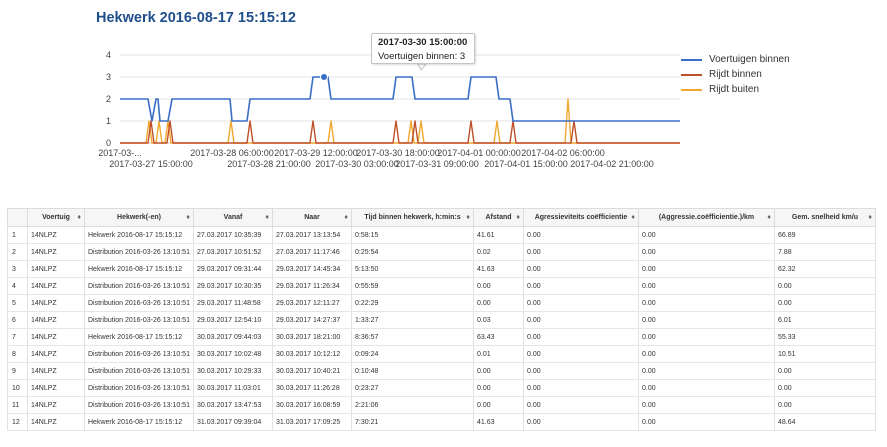 The height and width of the screenshot is (447, 887). What do you see at coordinates (17, 371) in the screenshot?
I see `table-cell: 9` at bounding box center [17, 371].